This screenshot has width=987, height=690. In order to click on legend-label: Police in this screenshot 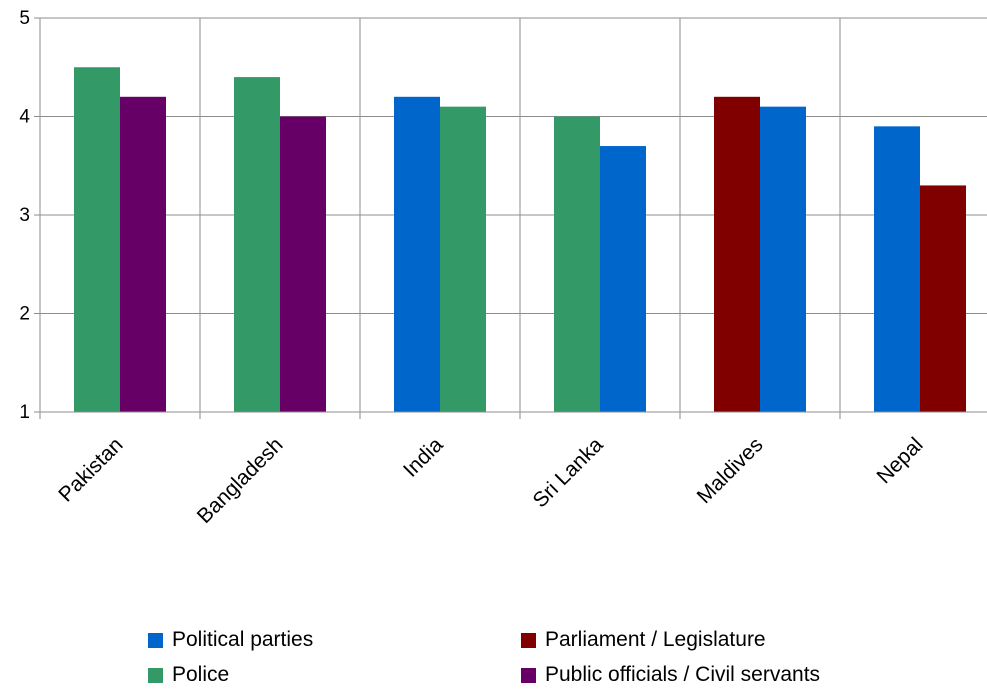, I will do `click(201, 674)`.